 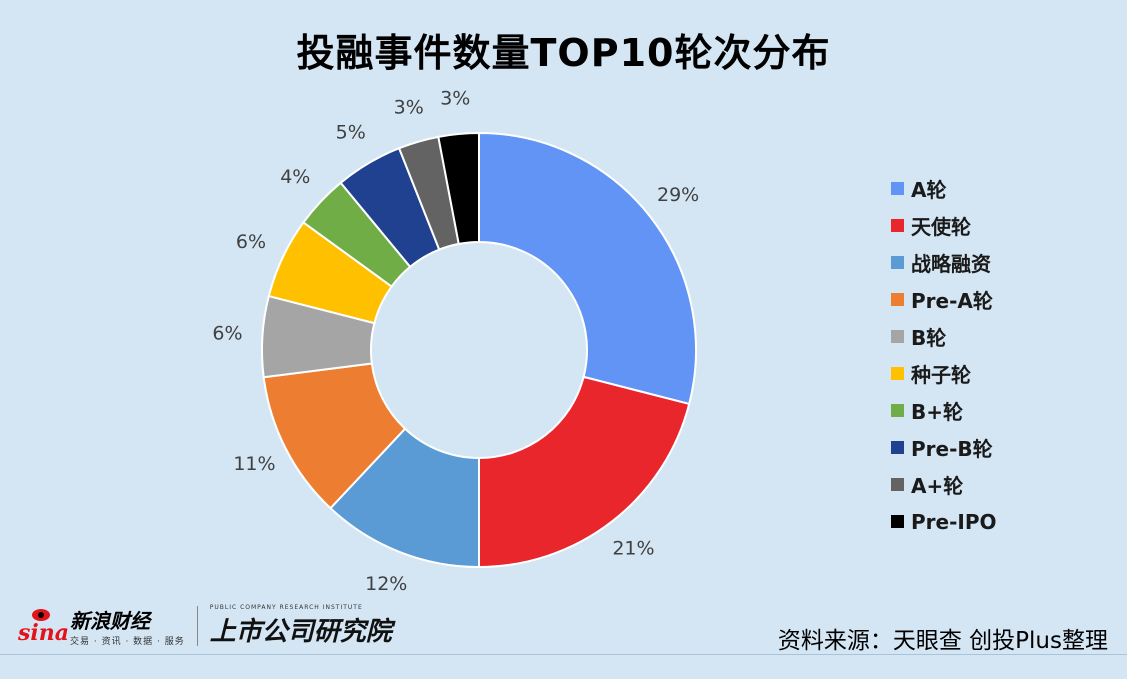 What do you see at coordinates (227, 334) in the screenshot?
I see `slice-label-4: 6%` at bounding box center [227, 334].